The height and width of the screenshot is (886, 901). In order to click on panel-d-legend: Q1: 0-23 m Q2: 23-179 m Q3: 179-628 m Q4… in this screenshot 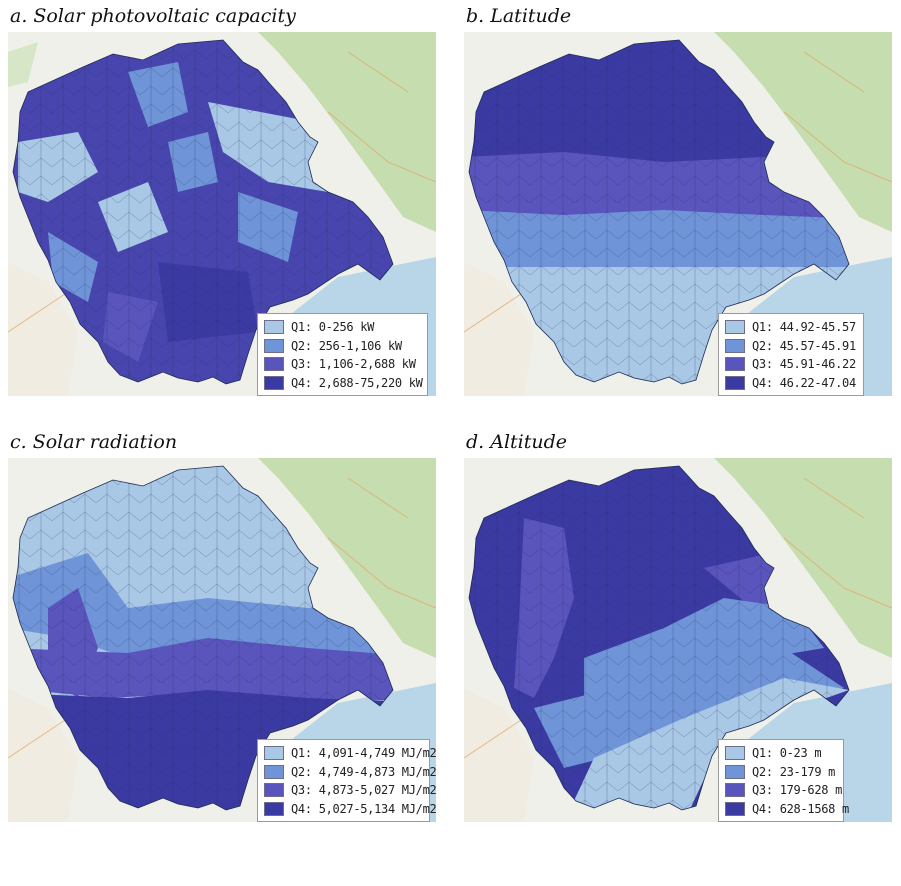, I will do `click(783, 780)`.